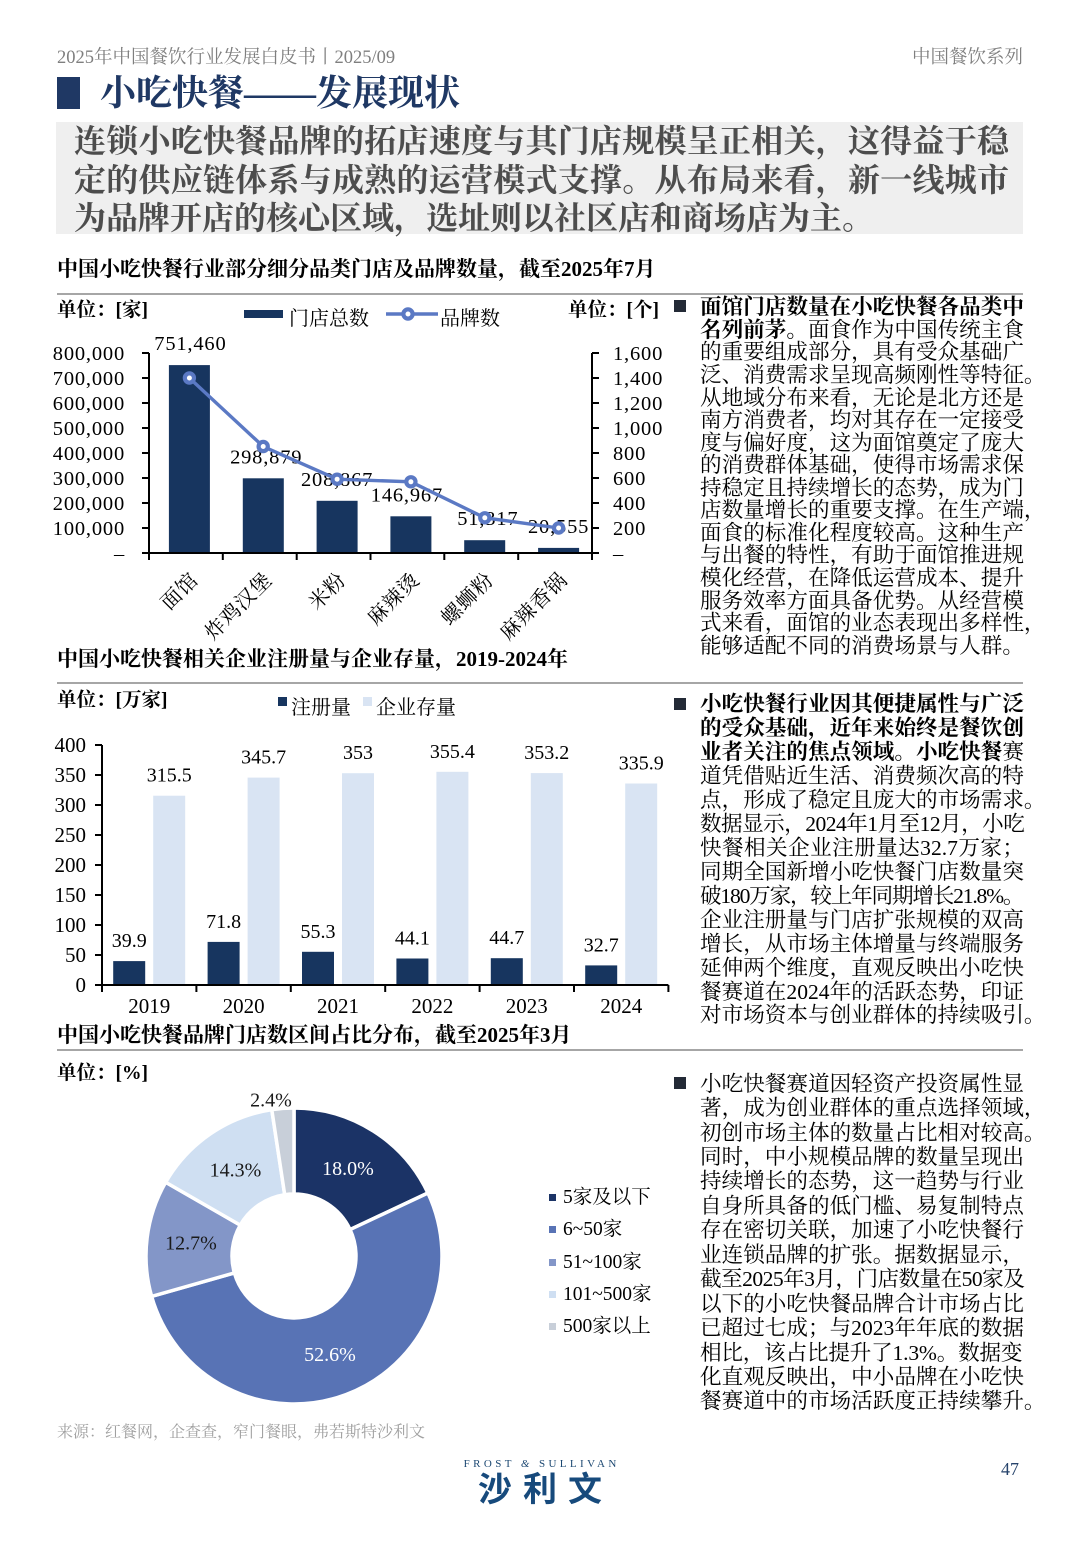 Image resolution: width=1080 pixels, height=1560 pixels. What do you see at coordinates (236, 1171) in the screenshot?
I see `svg-text: 14.3%` at bounding box center [236, 1171].